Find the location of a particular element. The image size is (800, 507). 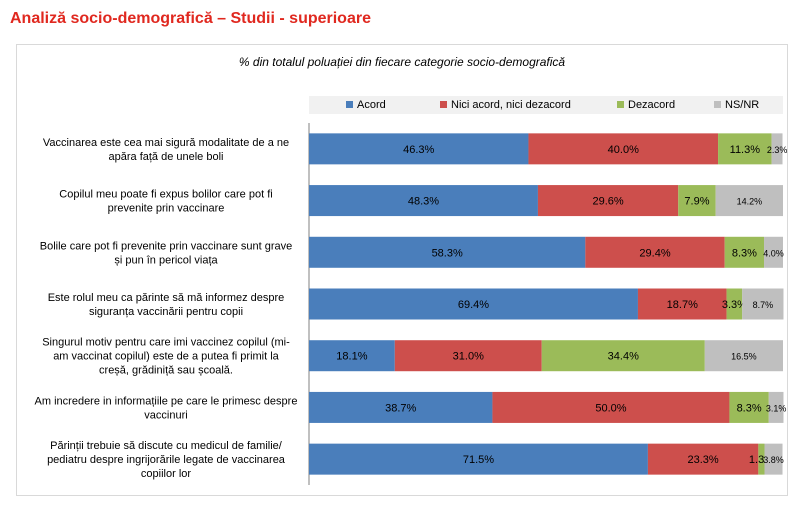

legend-item-0: Acord is located at coordinates (366, 105).